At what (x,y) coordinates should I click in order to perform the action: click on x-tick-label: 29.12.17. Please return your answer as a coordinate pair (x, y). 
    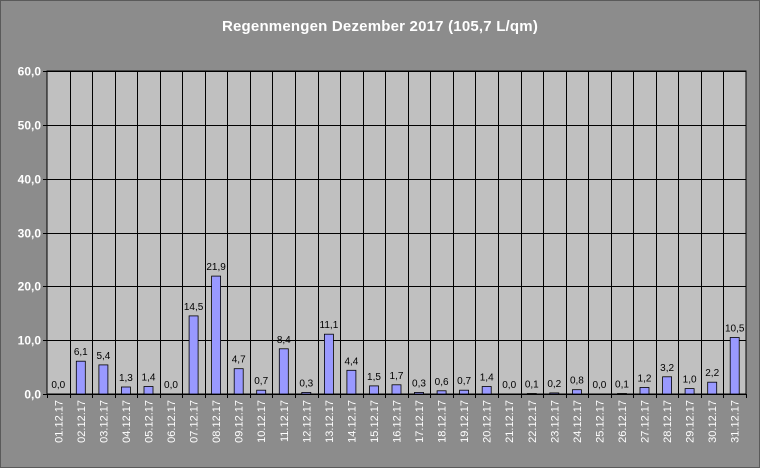
    Looking at the image, I should click on (691, 421).